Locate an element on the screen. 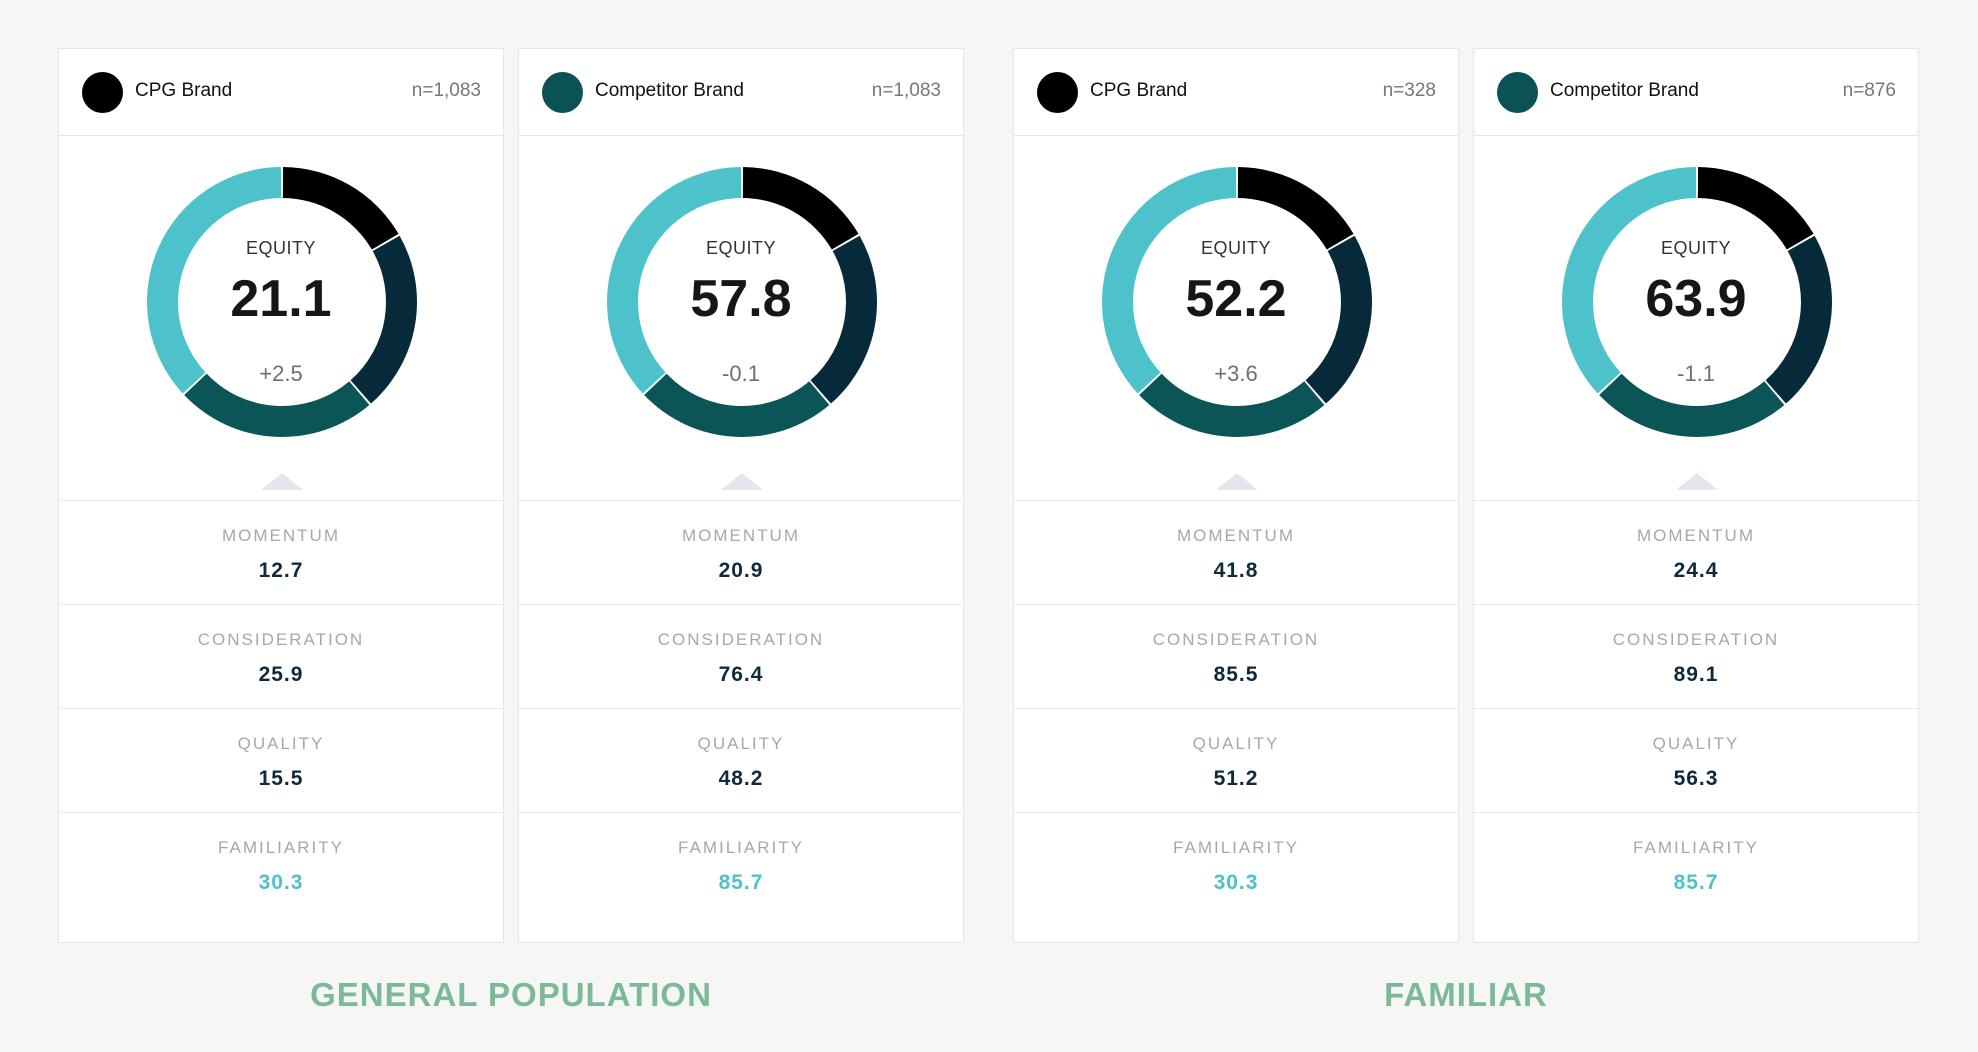 This screenshot has width=1978, height=1052. equity-delta: -1.1 is located at coordinates (1696, 373).